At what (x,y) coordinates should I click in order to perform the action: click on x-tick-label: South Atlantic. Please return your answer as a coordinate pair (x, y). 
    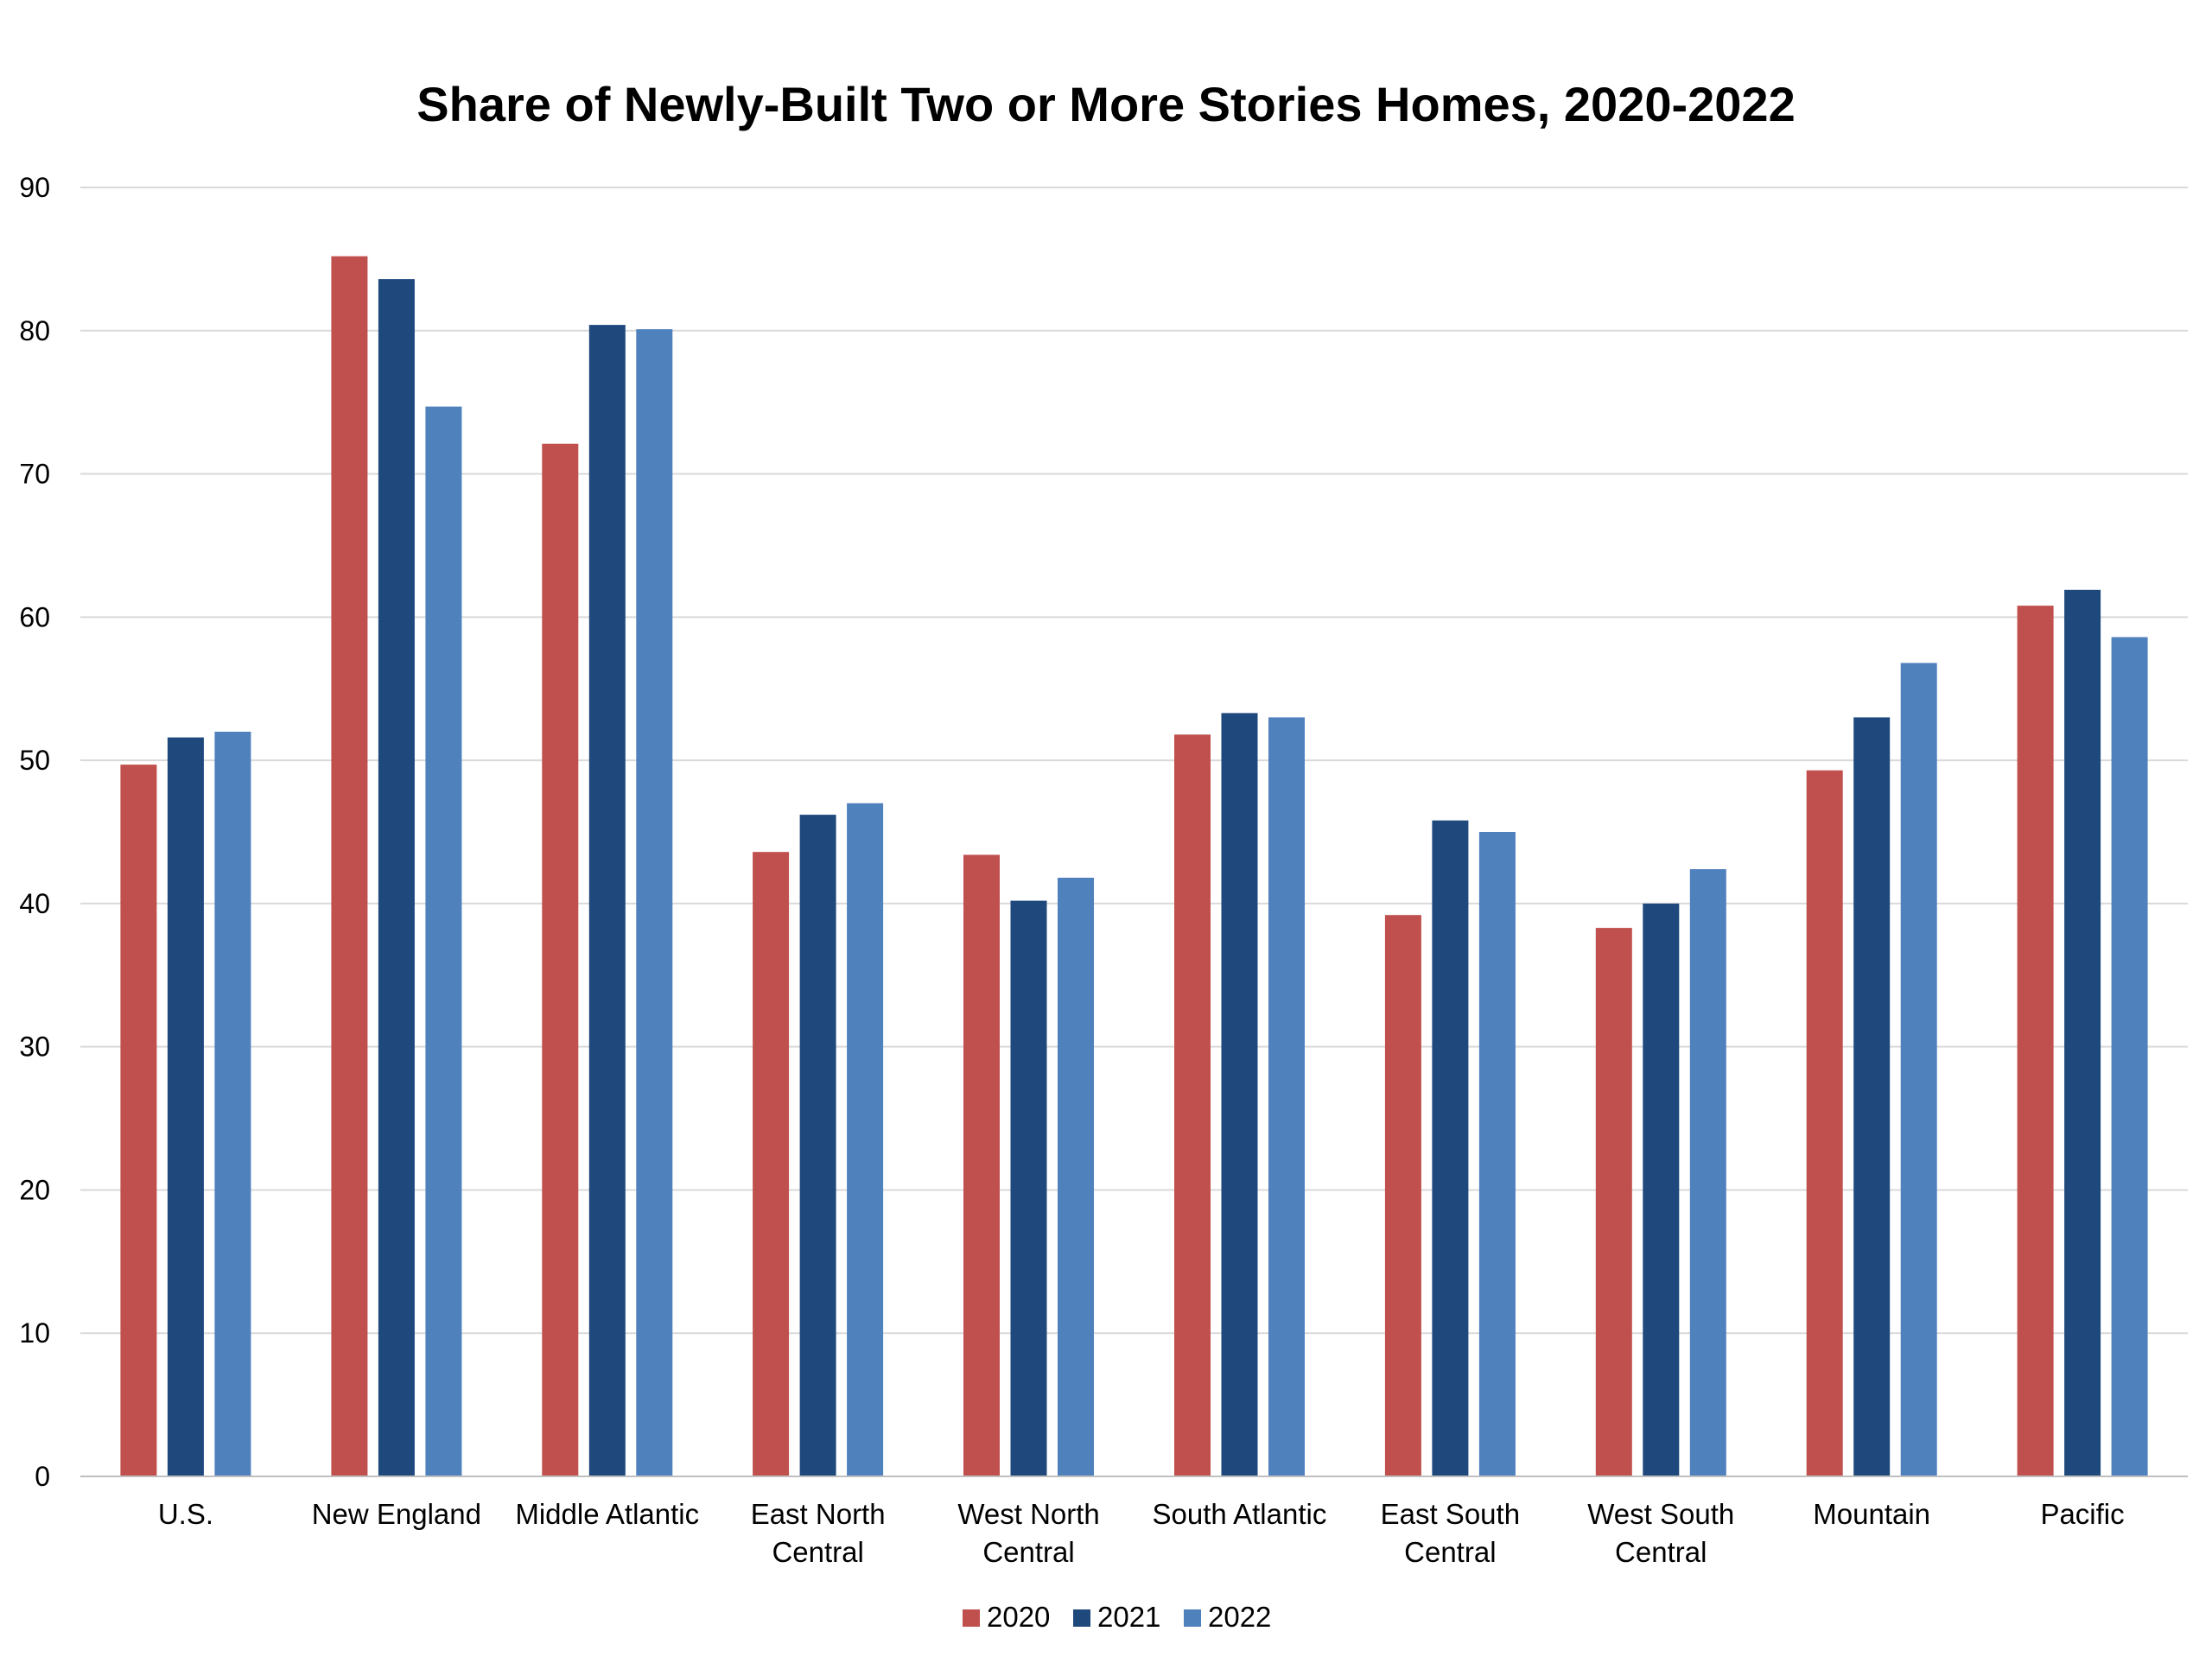
    Looking at the image, I should click on (1240, 1514).